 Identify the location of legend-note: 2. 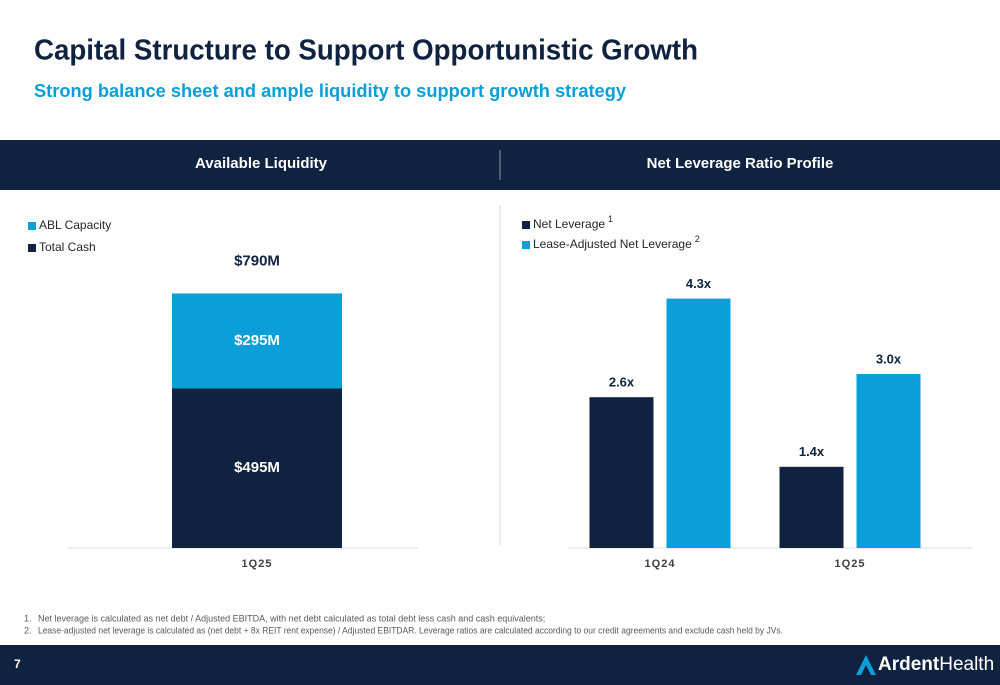
(697, 239).